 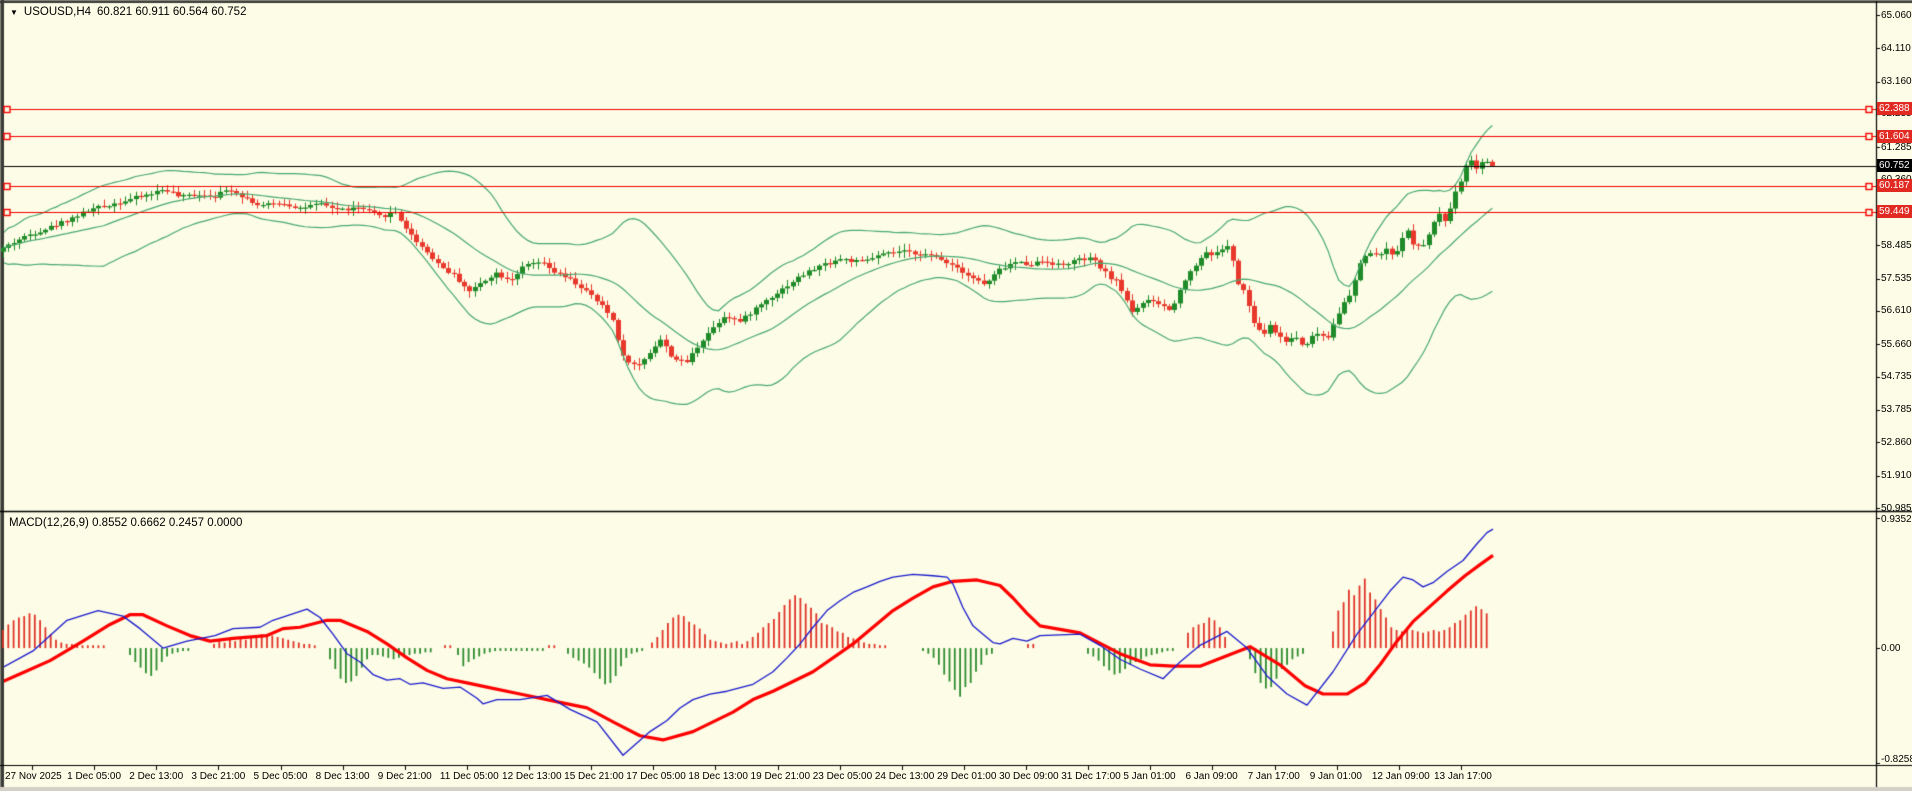 What do you see at coordinates (1896, 508) in the screenshot?
I see `price-tick-label: 50.985` at bounding box center [1896, 508].